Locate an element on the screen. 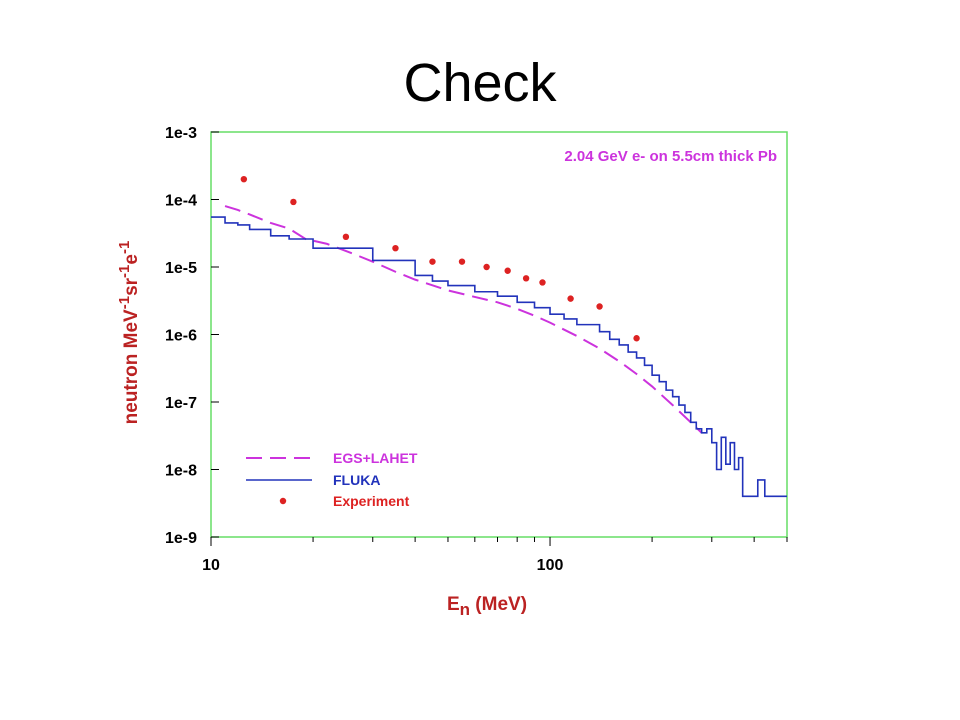 The width and height of the screenshot is (960, 720). y-axis-label-part-1: neutron MeV is located at coordinates (131, 366).